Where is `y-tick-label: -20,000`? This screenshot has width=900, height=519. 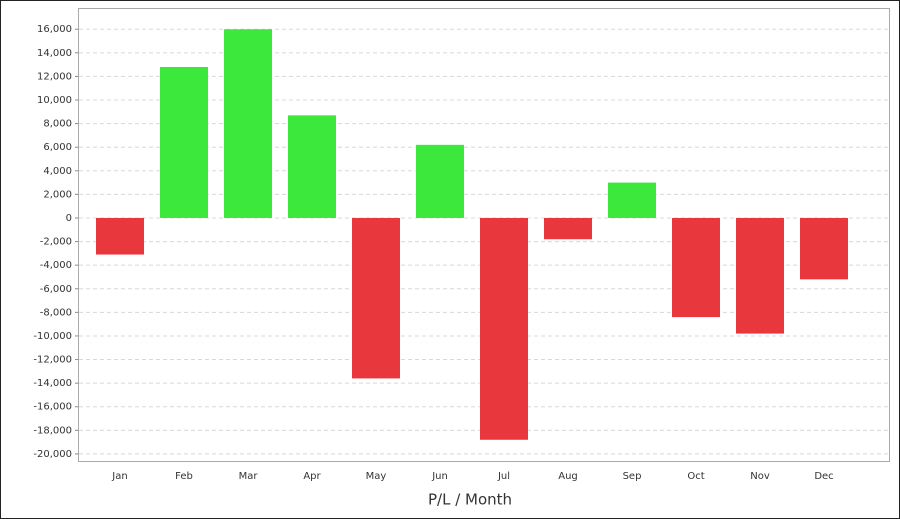 y-tick-label: -20,000 is located at coordinates (52, 454).